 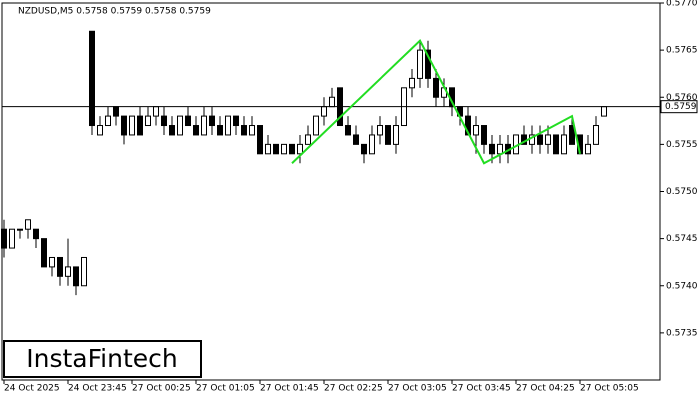 I want to click on y-tick-label: 0.5750, so click(x=682, y=192).